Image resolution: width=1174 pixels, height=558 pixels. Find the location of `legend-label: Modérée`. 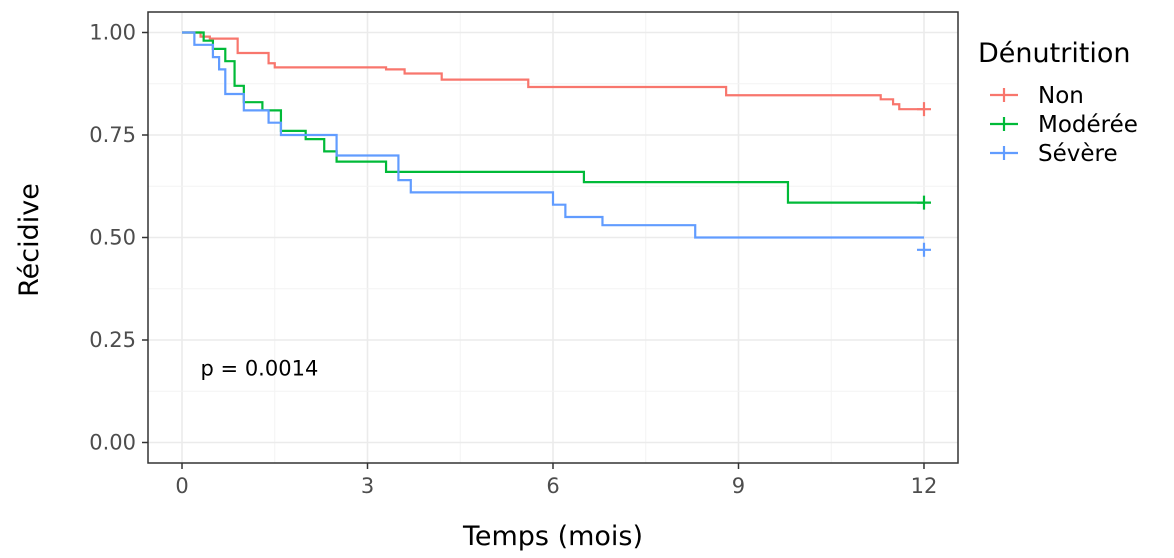

legend-label: Modérée is located at coordinates (1088, 125).